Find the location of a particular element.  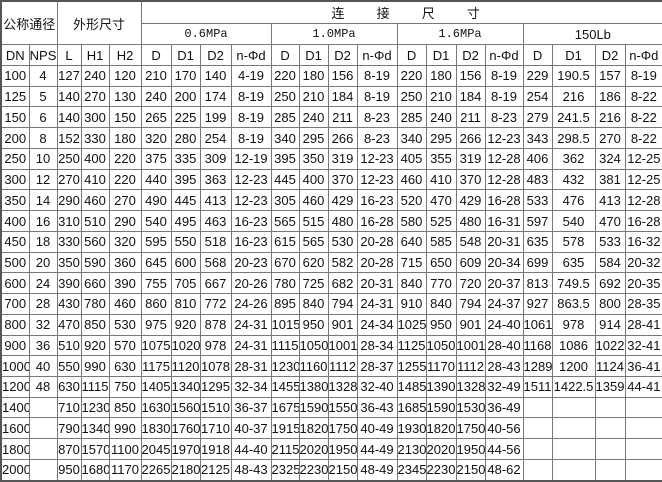

table-cell: 1380 is located at coordinates (313, 387).